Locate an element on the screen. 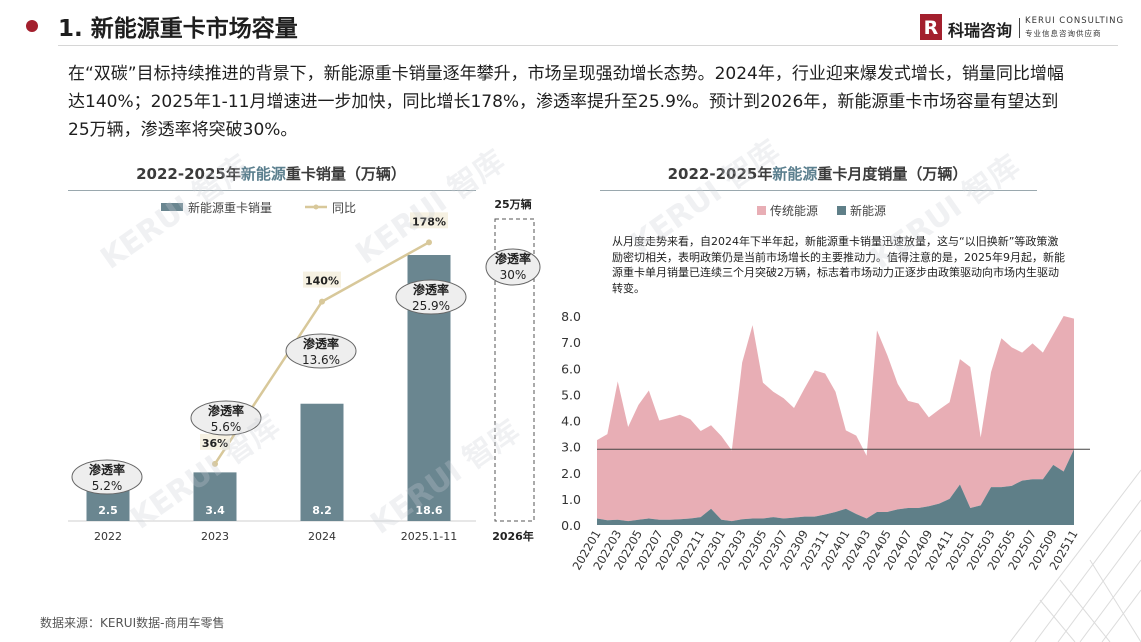  left-title-prefix: 2022-2025年 is located at coordinates (188, 174).